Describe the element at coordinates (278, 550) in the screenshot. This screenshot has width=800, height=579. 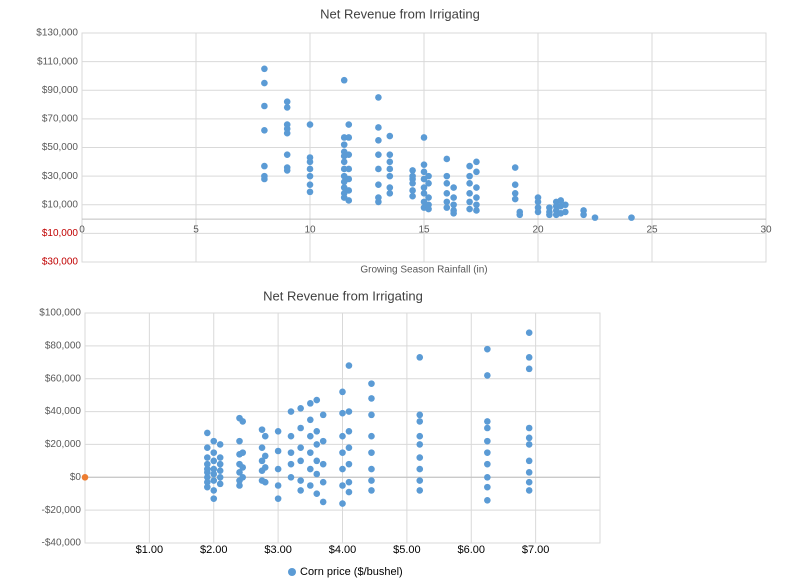
I see `x-tick-label: $3.00` at that location.